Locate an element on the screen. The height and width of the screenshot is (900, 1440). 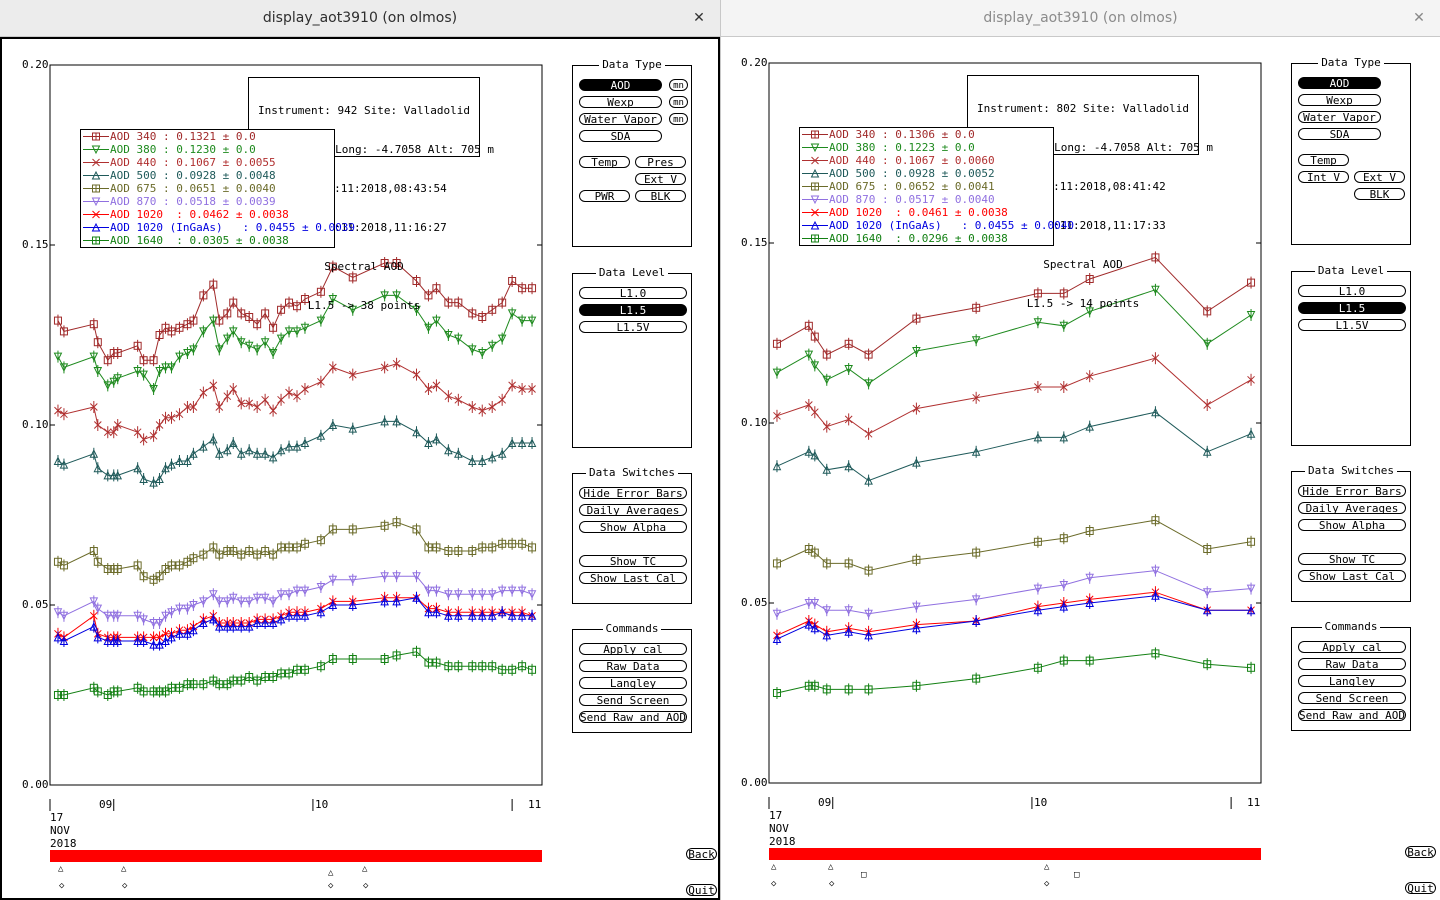
x-tick-label: 11 is located at coordinates (535, 804).